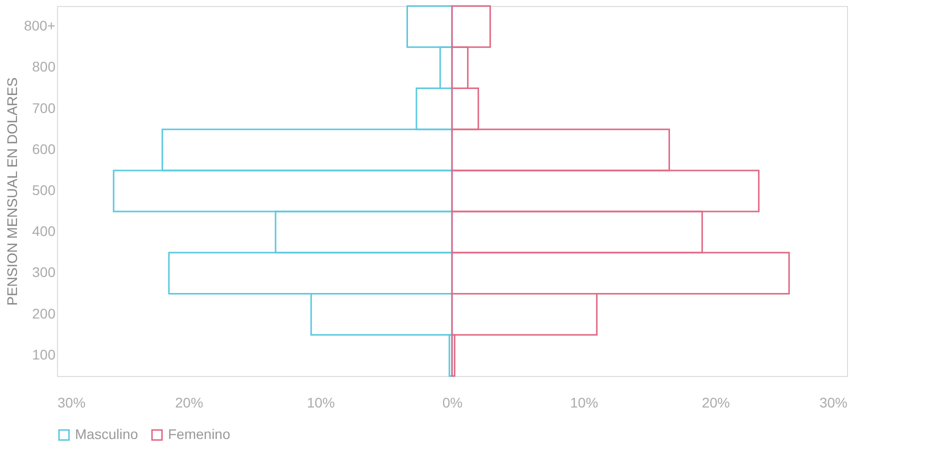 This screenshot has height=462, width=939. What do you see at coordinates (44, 272) in the screenshot?
I see `y-tick-label: 300` at bounding box center [44, 272].